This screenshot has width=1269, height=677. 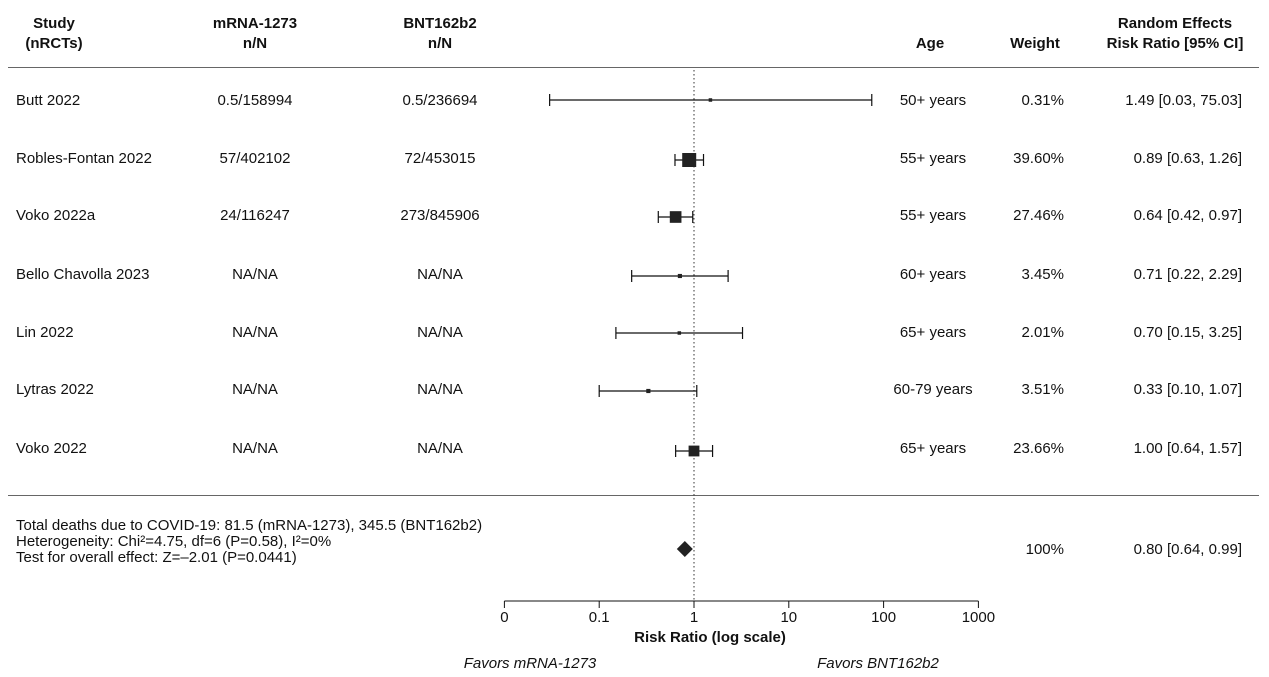 I want to click on age-range: 50+ years, so click(x=933, y=100).